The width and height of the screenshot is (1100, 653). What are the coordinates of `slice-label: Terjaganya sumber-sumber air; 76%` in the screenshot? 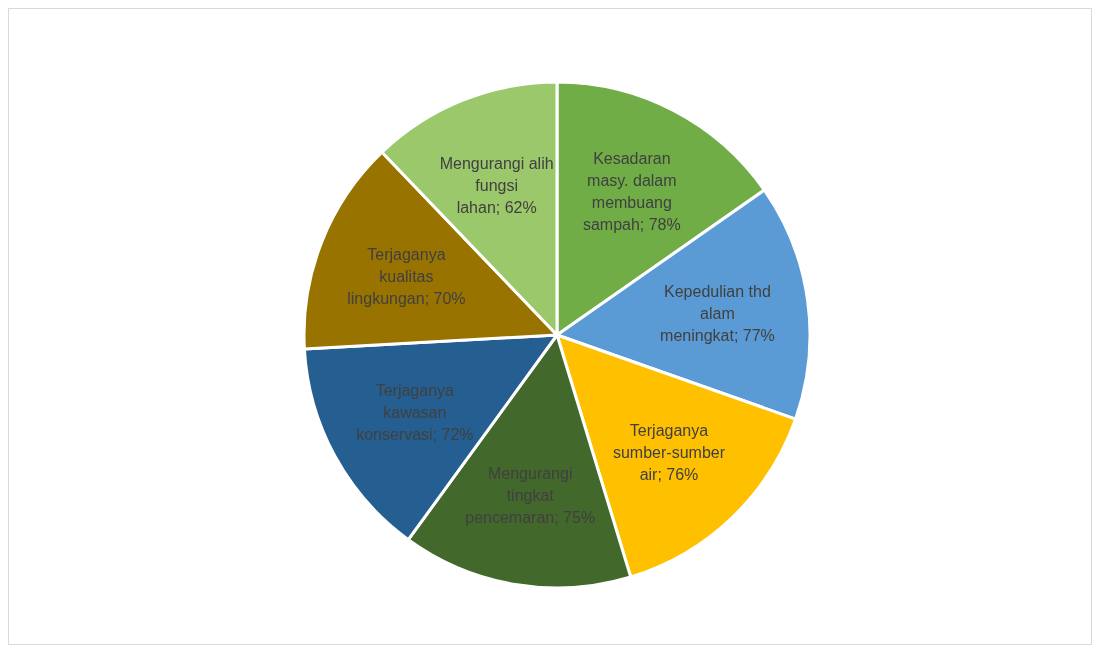 It's located at (669, 452).